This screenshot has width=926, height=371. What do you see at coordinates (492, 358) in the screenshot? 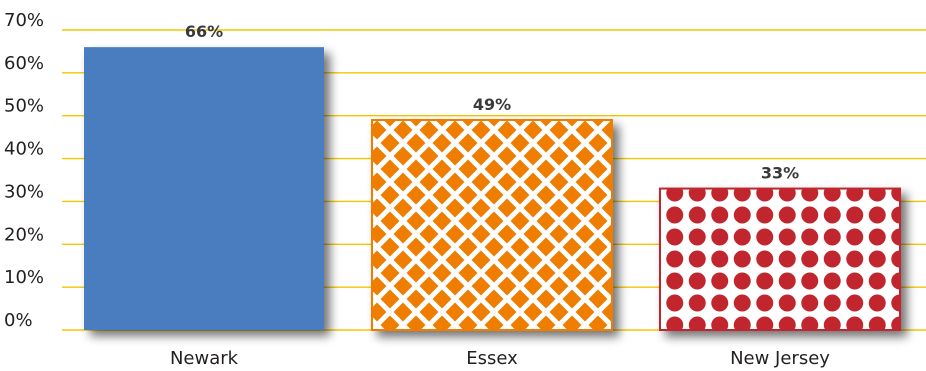
I see `category-label: Essex` at bounding box center [492, 358].